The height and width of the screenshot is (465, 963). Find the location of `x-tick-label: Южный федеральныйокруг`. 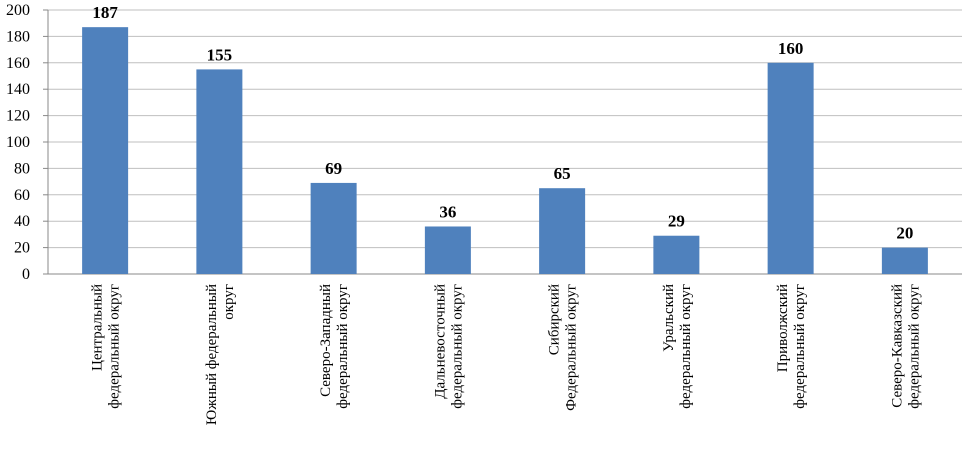

x-tick-label: Южный федеральныйокруг is located at coordinates (220, 354).